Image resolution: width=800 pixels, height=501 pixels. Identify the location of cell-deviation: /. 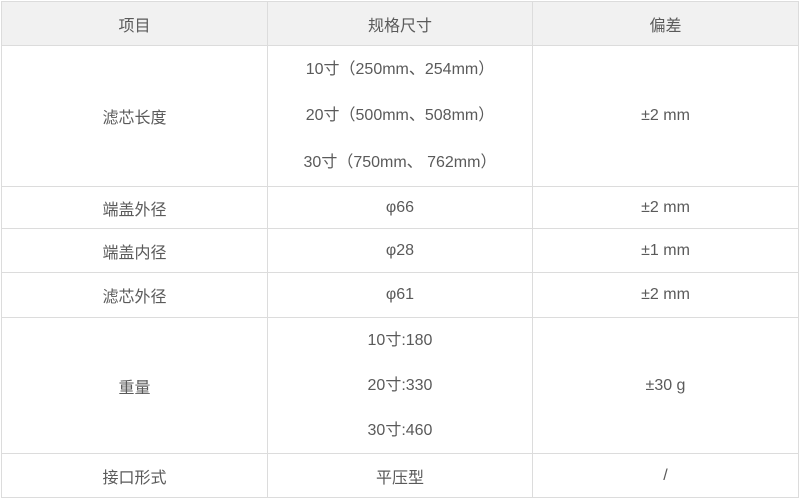
(665, 475).